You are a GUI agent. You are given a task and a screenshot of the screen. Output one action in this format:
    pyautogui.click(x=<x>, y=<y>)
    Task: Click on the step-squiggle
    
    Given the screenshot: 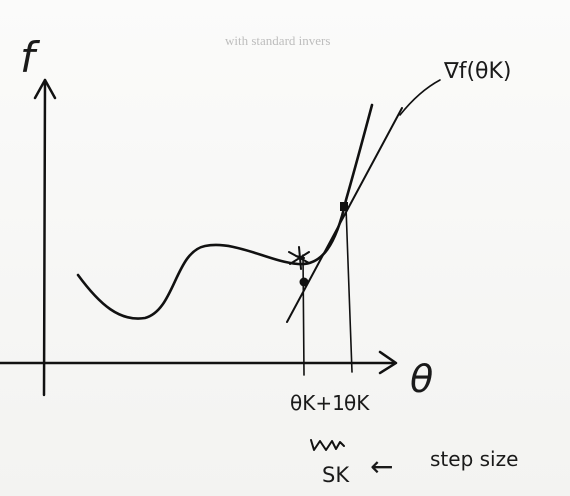 What is the action you would take?
    pyautogui.click(x=327, y=445)
    